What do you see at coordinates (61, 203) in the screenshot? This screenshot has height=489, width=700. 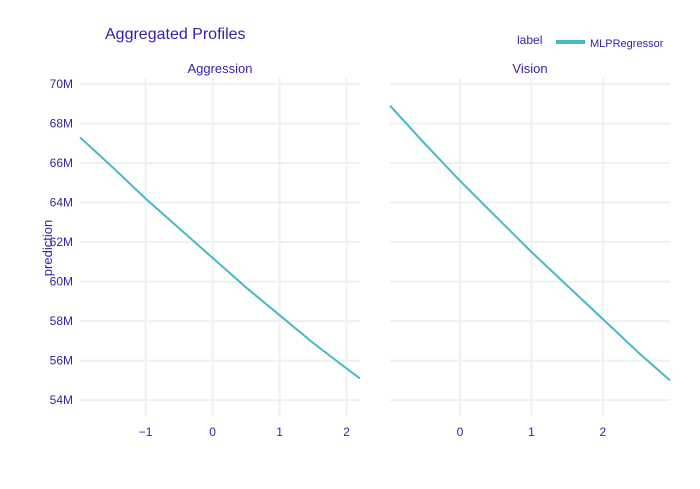 I see `y-tick-label-64: 64M` at bounding box center [61, 203].